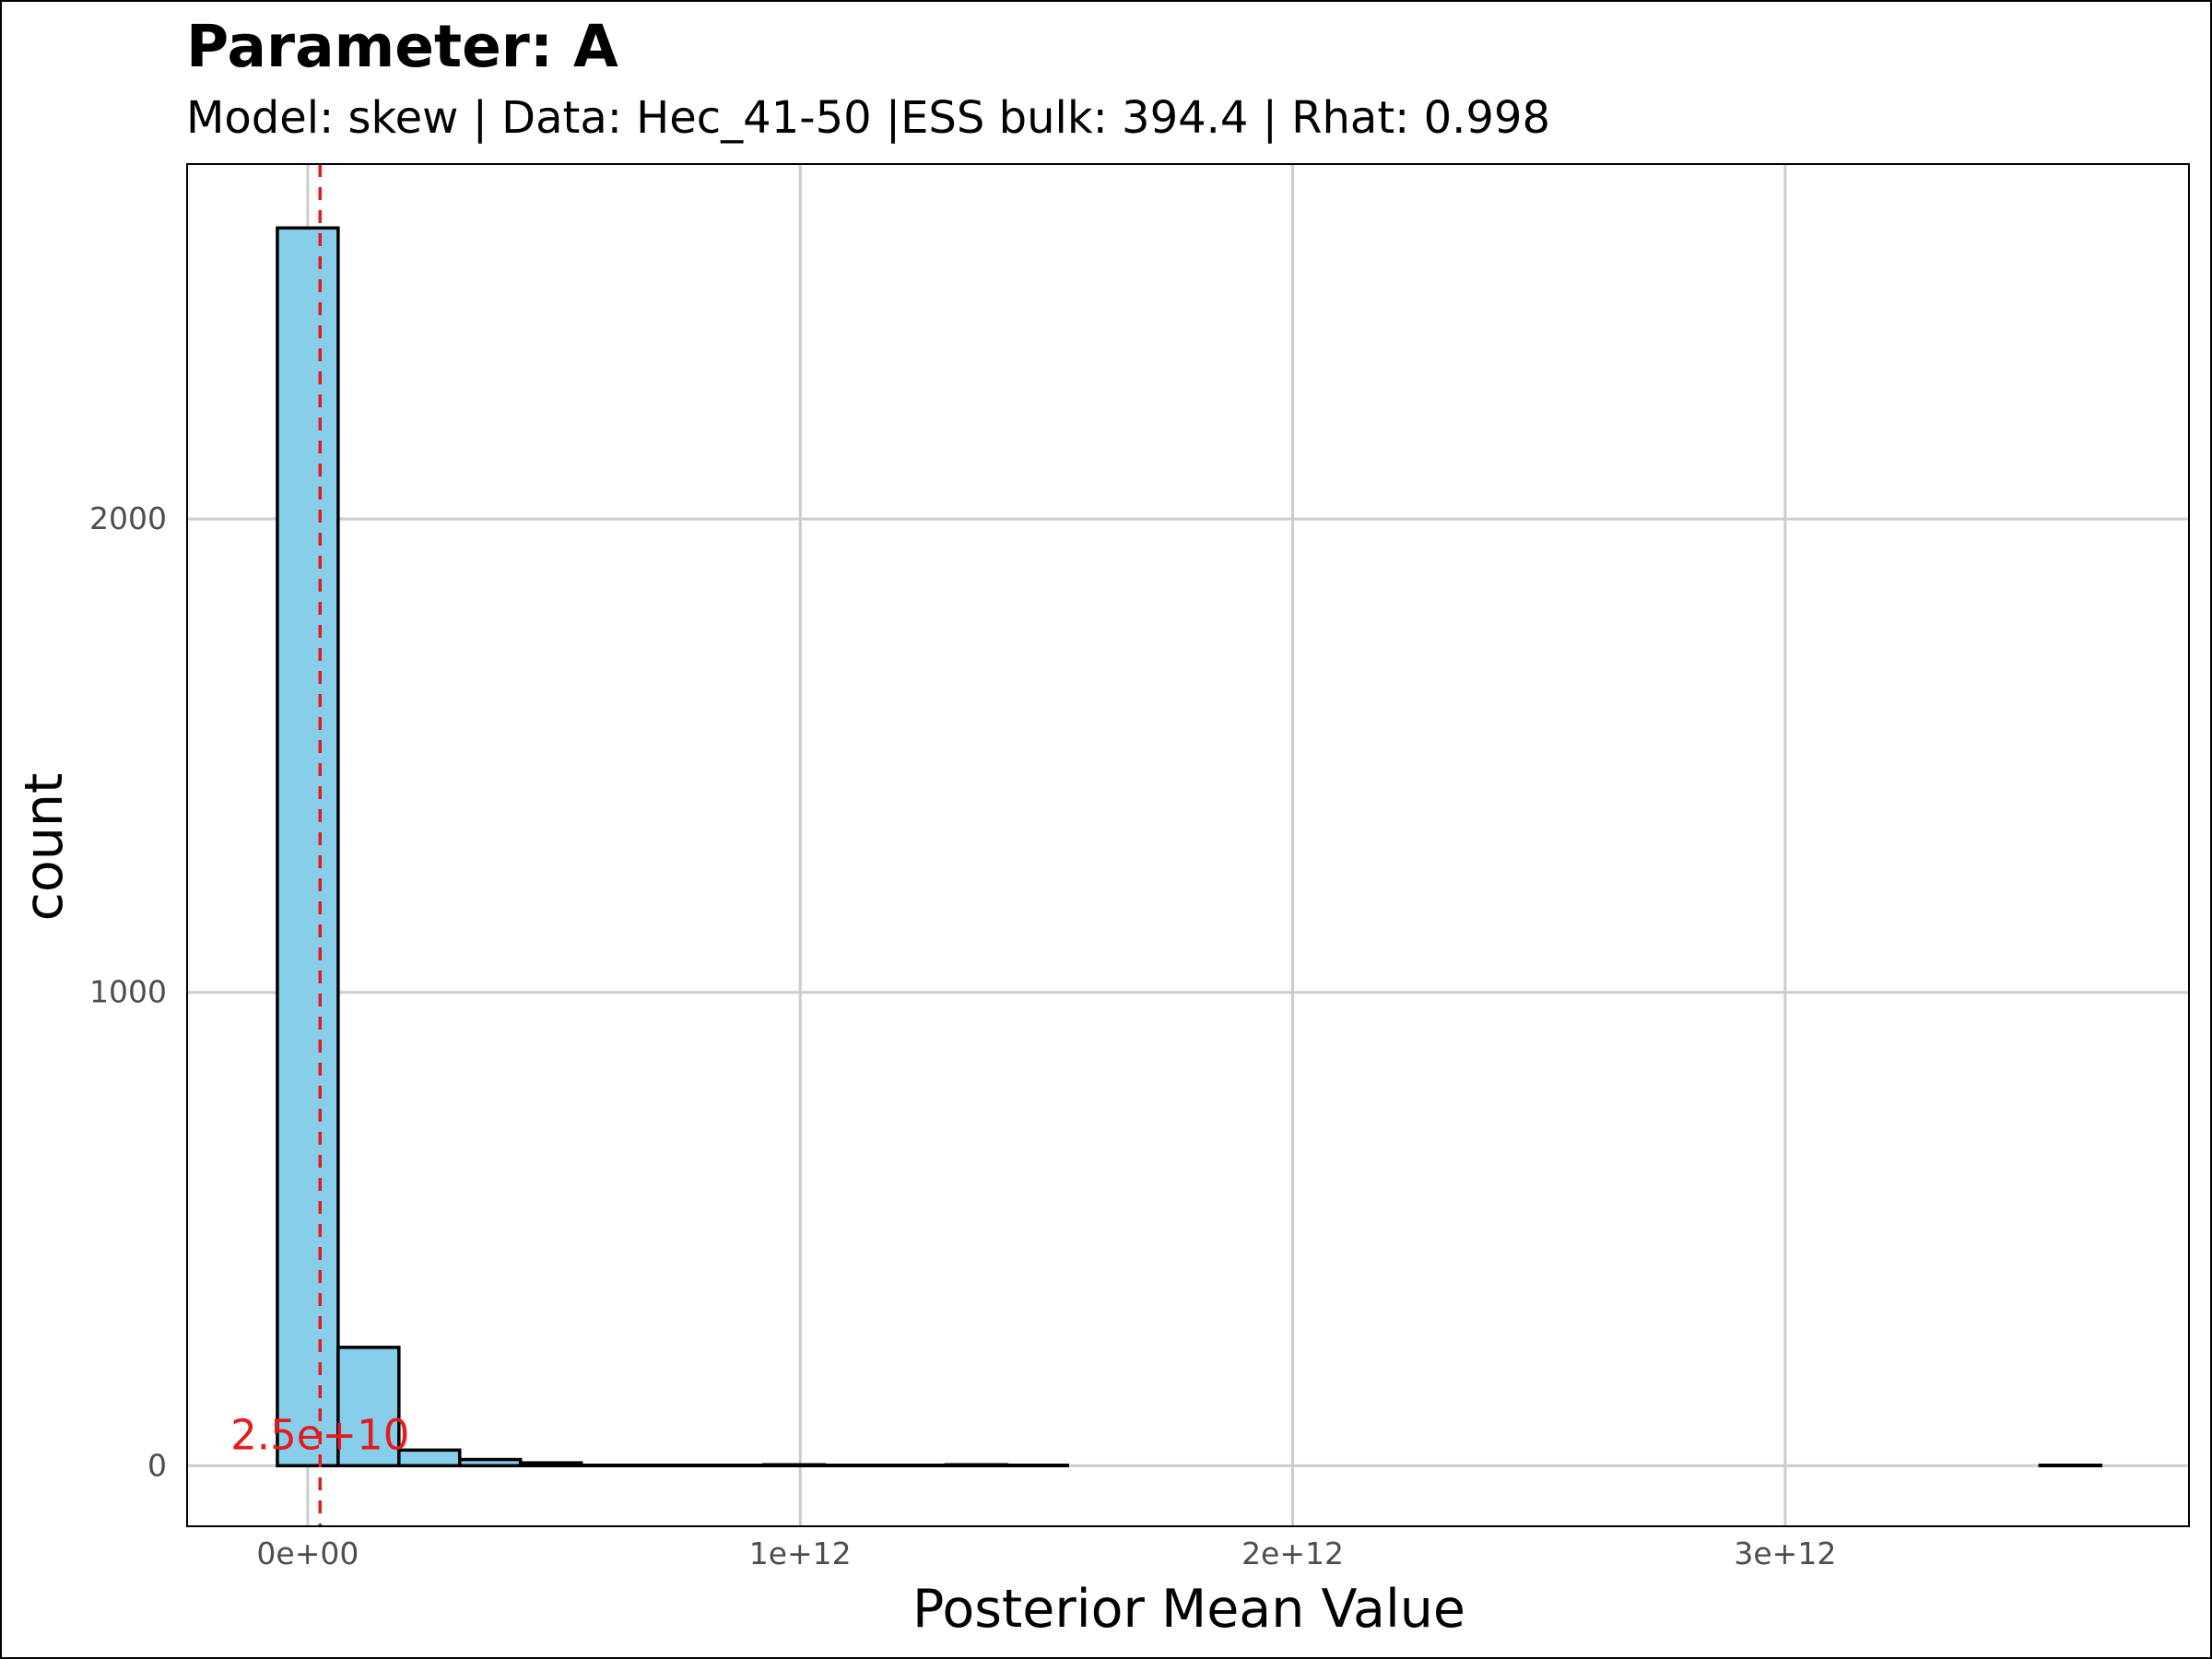 The height and width of the screenshot is (1659, 2212). Describe the element at coordinates (1188, 1609) in the screenshot. I see `x-axis-title: Posterior Mean Value` at that location.